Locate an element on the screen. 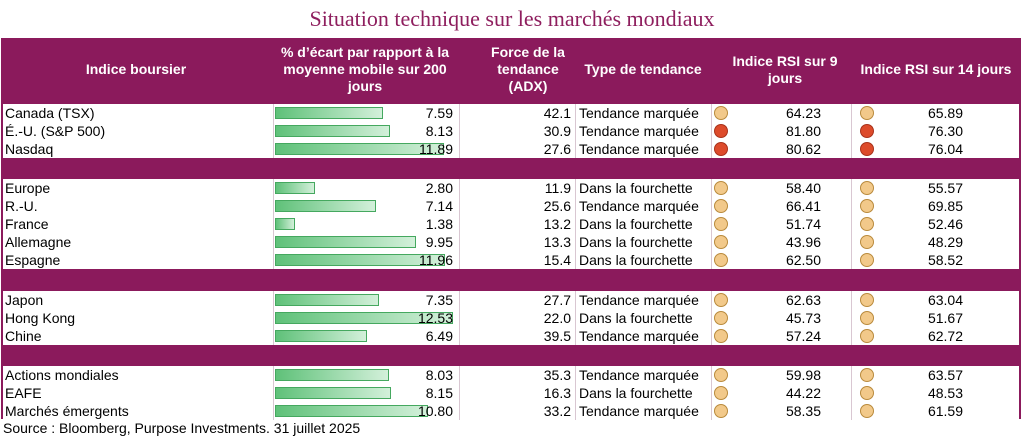  index-name: Allemagne is located at coordinates (38, 242).